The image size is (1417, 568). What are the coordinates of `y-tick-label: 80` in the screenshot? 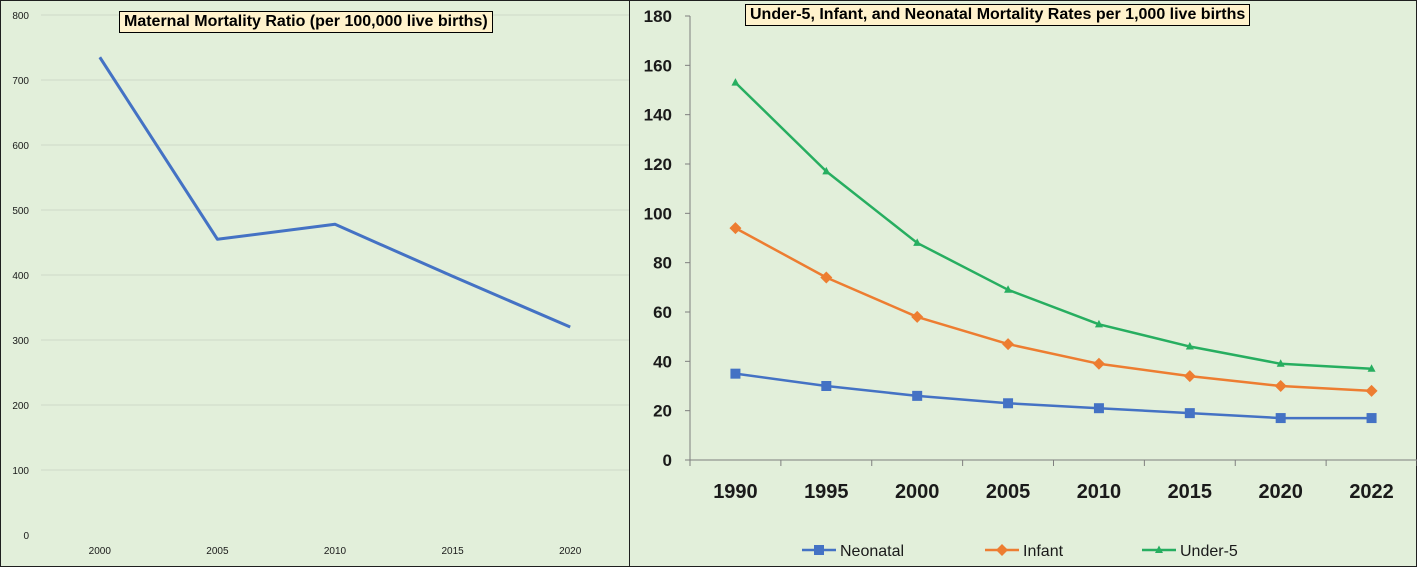 It's located at (662, 263).